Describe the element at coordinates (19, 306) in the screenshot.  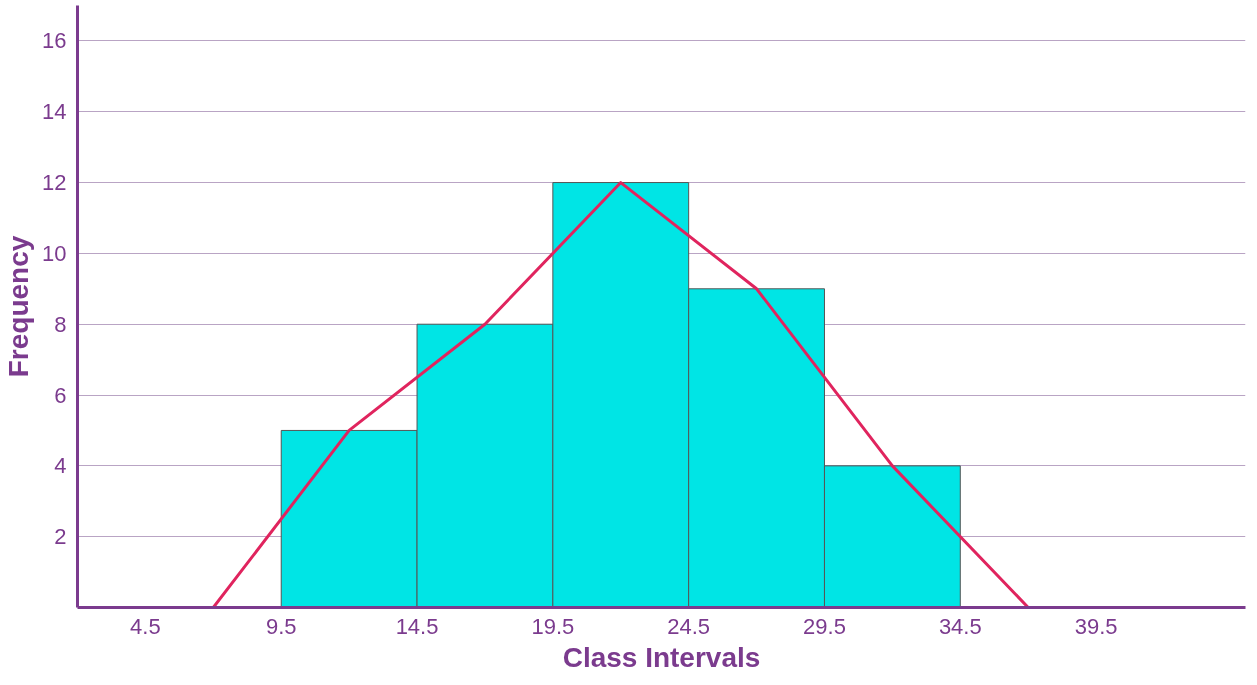
I see `y-axis-title: Frequency` at that location.